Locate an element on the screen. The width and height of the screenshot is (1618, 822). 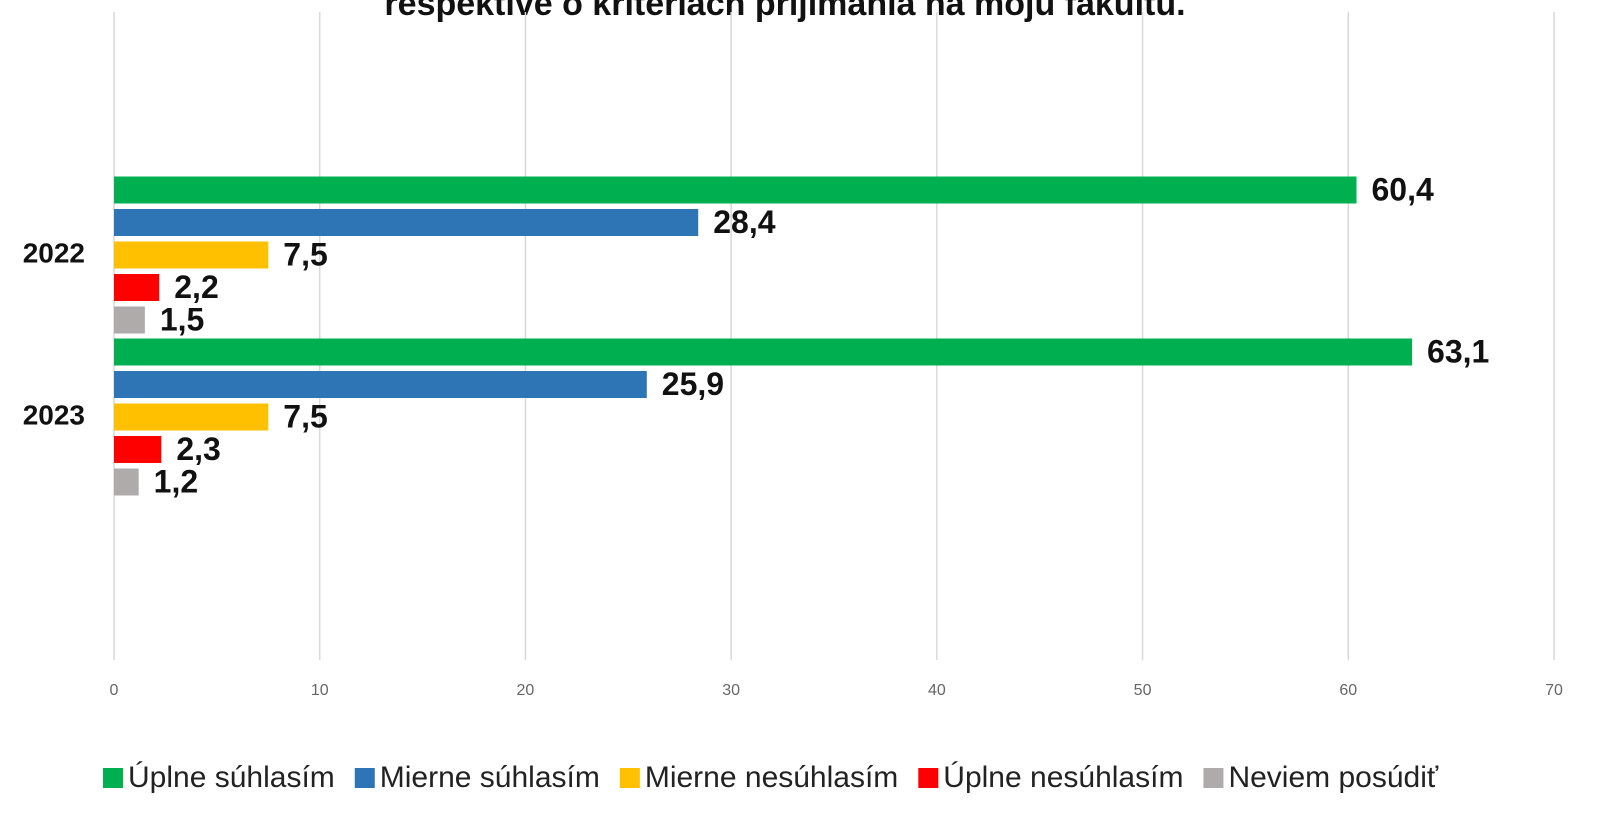
x-tick-label: 0 is located at coordinates (114, 690).